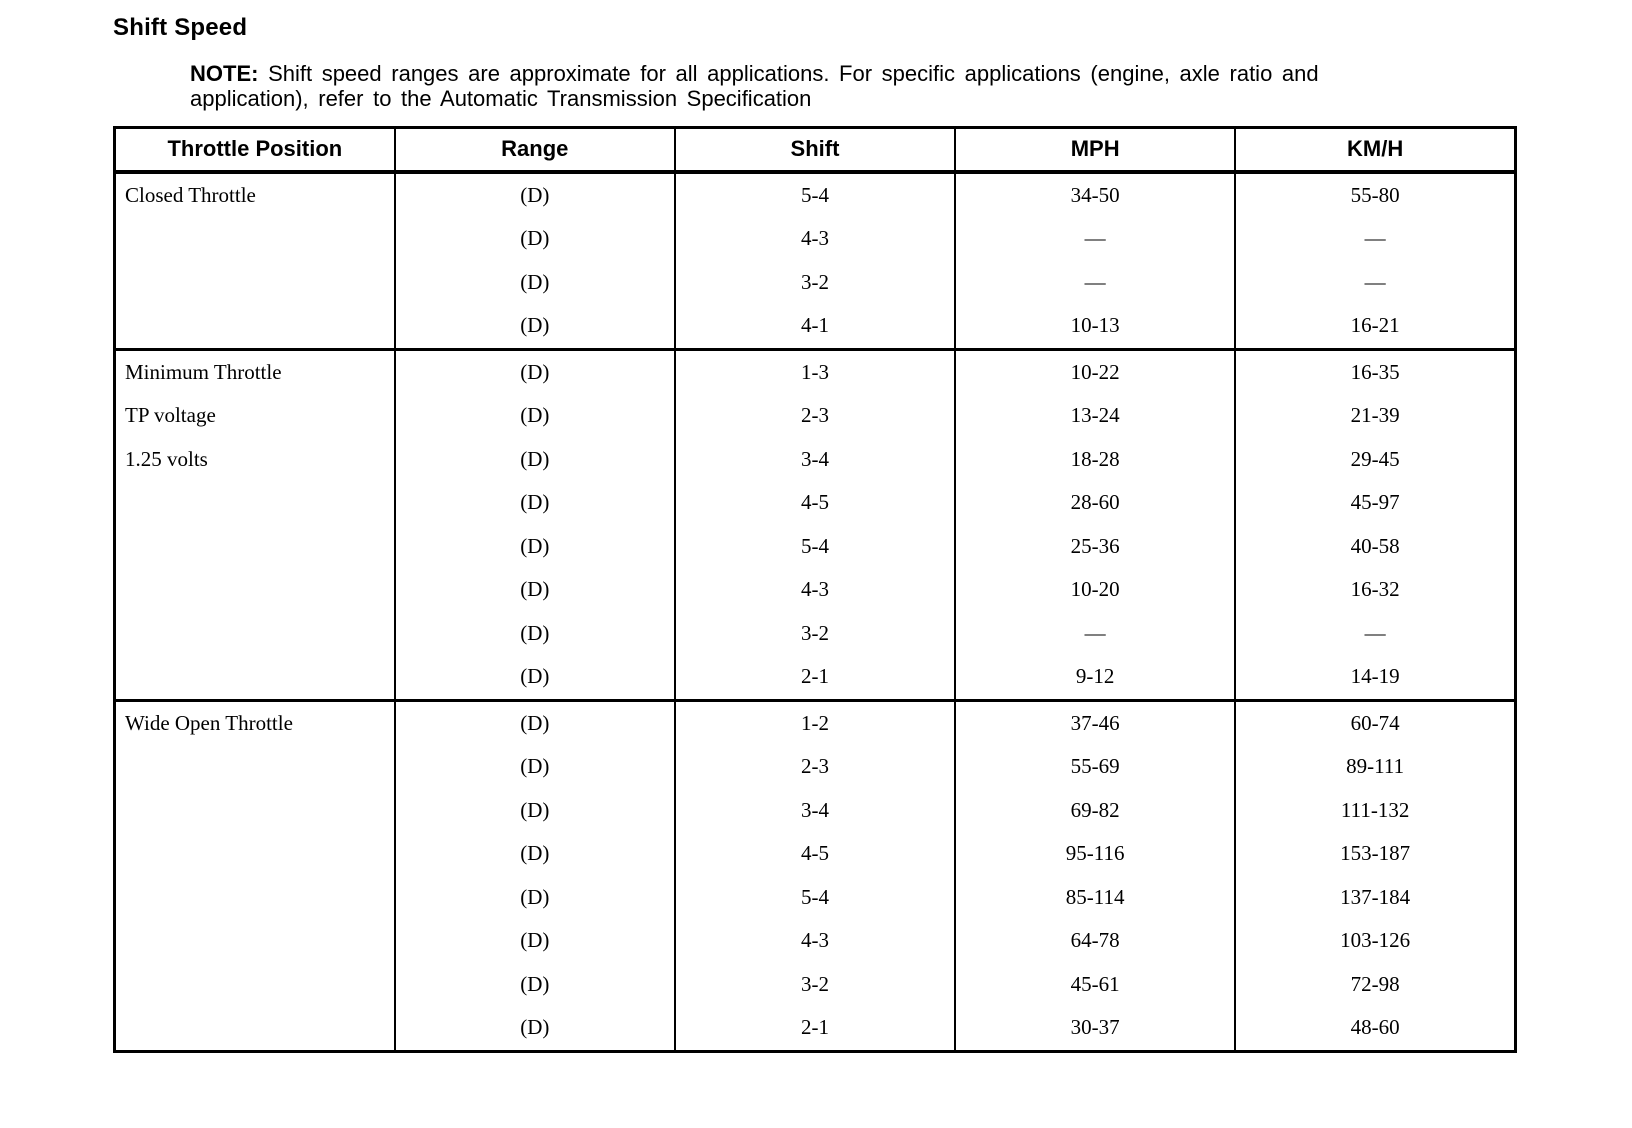 The height and width of the screenshot is (1128, 1632). Describe the element at coordinates (190, 194) in the screenshot. I see `throttle-position-label: Closed Throttle` at that location.